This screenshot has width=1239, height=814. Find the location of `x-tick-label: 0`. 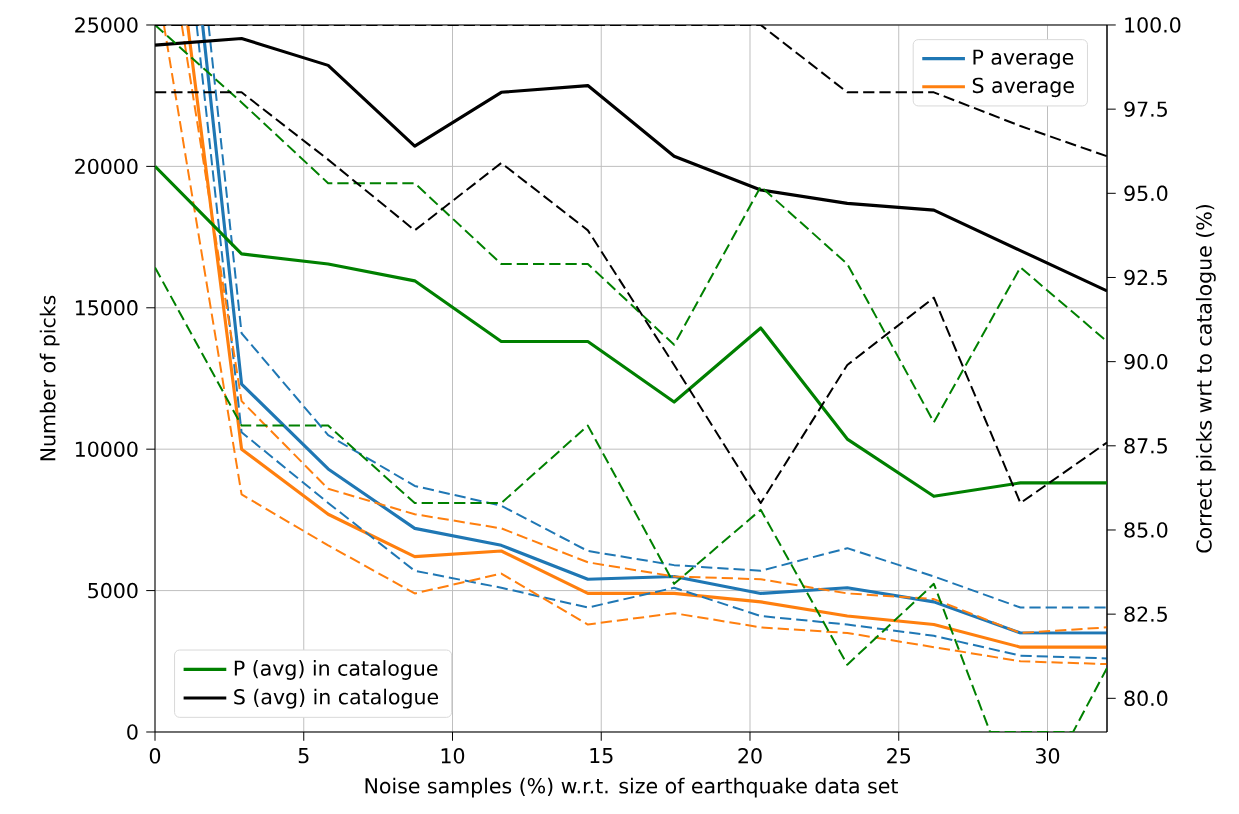

x-tick-label: 0 is located at coordinates (155, 756).